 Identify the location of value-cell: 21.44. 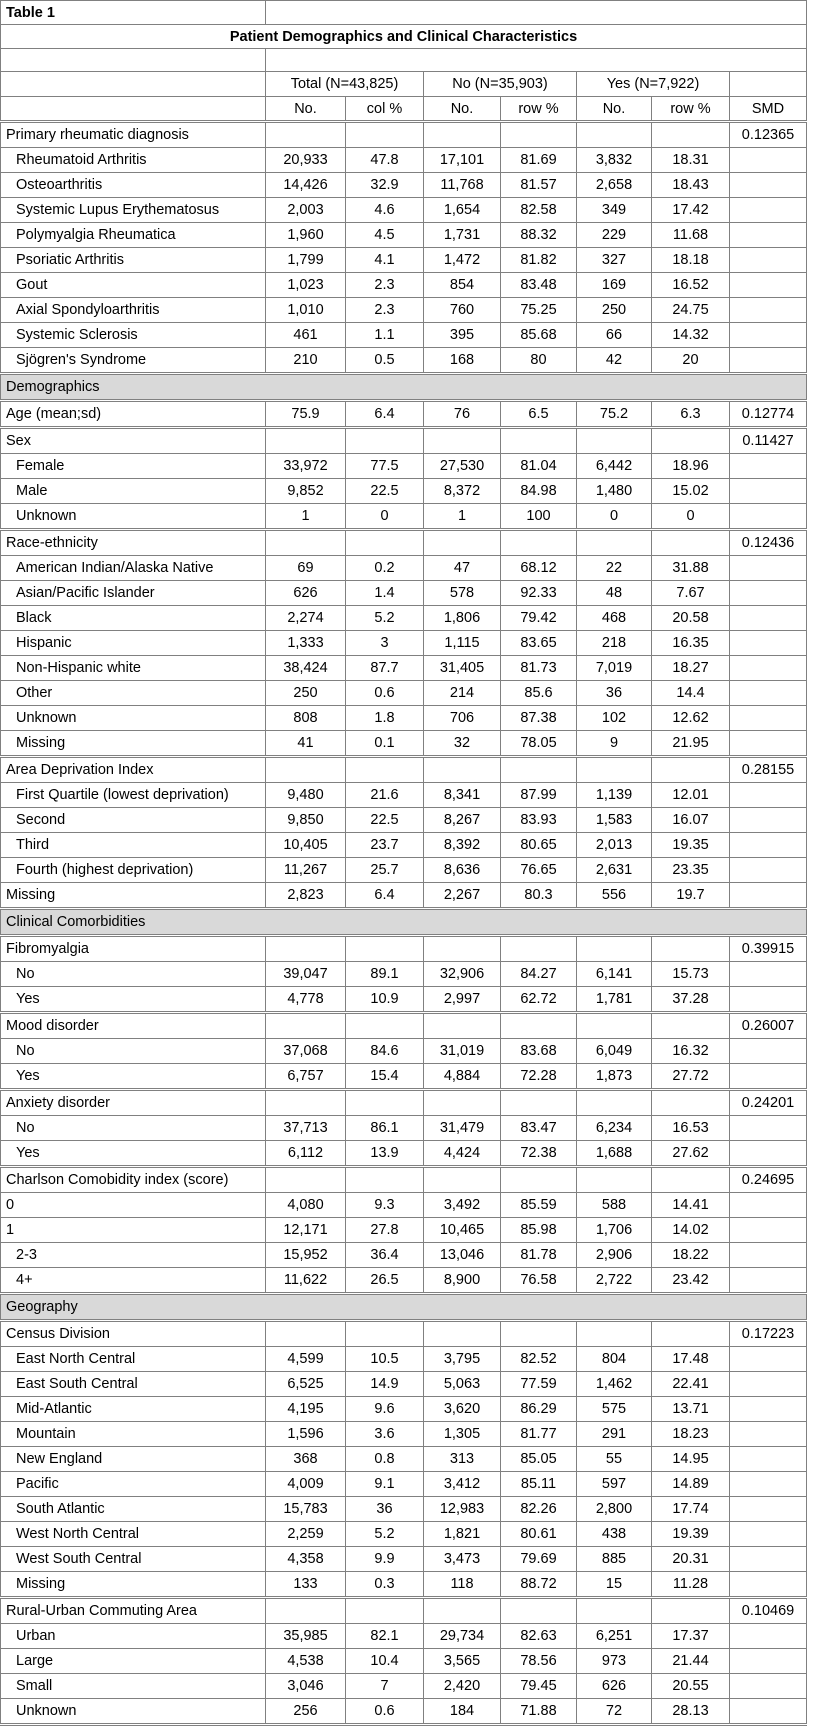
(690, 1661).